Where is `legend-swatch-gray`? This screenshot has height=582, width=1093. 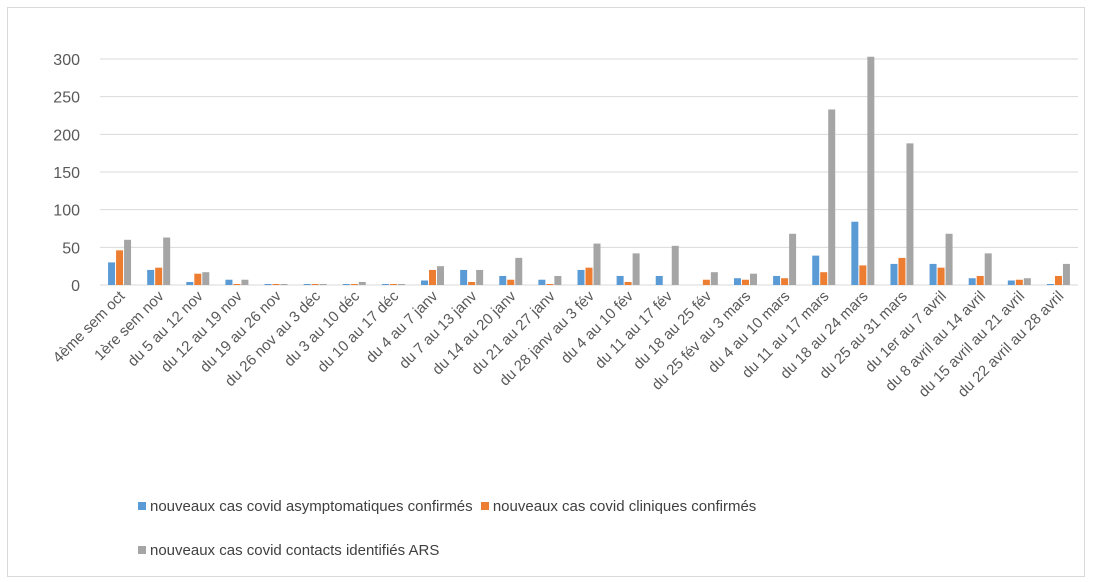 legend-swatch-gray is located at coordinates (142, 550).